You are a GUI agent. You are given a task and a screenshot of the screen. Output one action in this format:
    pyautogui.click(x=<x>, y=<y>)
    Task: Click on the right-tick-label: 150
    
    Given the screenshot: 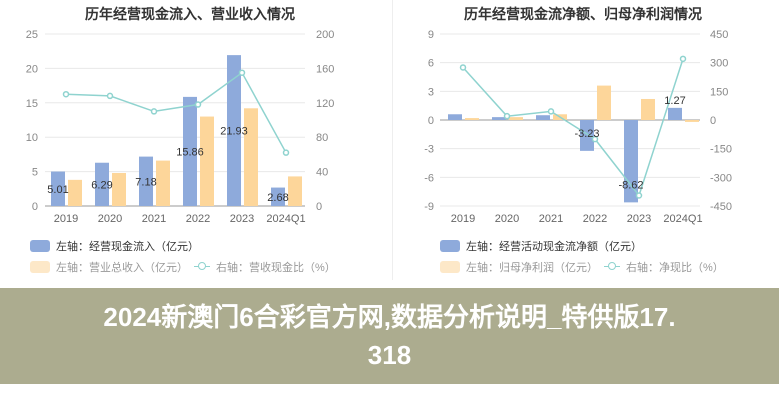 What is the action you would take?
    pyautogui.click(x=719, y=92)
    